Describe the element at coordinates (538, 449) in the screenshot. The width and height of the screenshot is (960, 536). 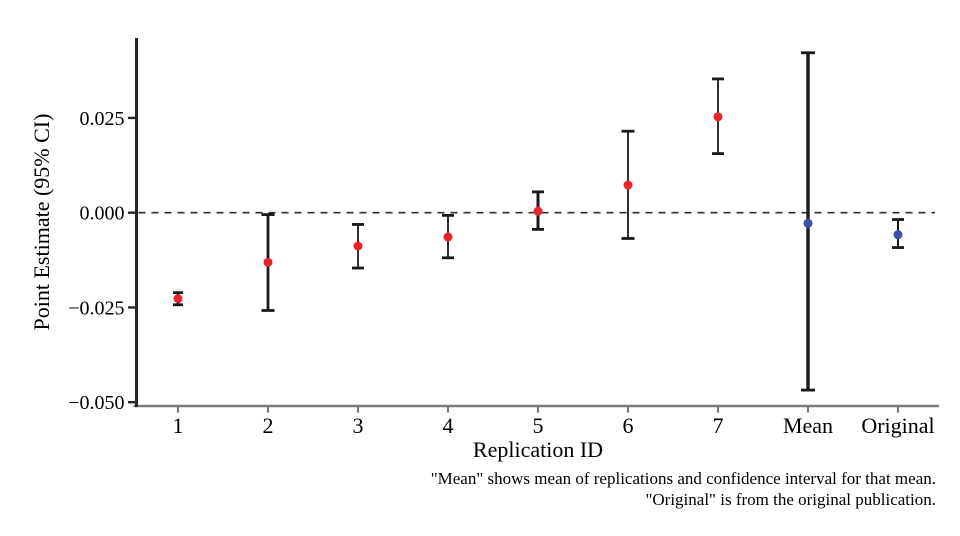
I see `x-axis-title: Replication ID` at that location.